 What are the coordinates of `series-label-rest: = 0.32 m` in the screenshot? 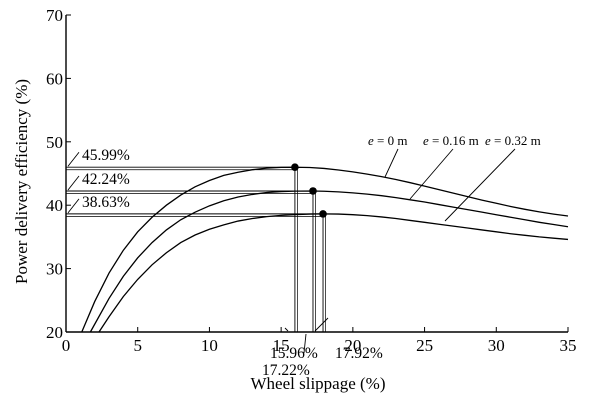 It's located at (516, 140).